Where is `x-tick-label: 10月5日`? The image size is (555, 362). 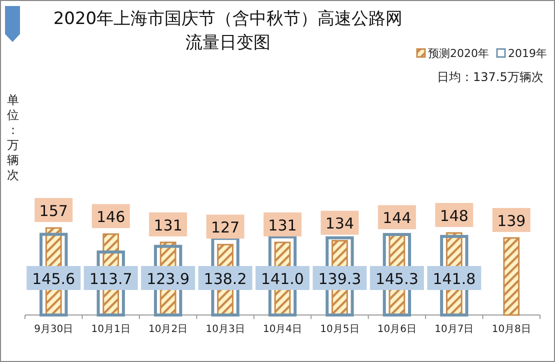
x-tick-label: 10月5日 is located at coordinates (340, 329).